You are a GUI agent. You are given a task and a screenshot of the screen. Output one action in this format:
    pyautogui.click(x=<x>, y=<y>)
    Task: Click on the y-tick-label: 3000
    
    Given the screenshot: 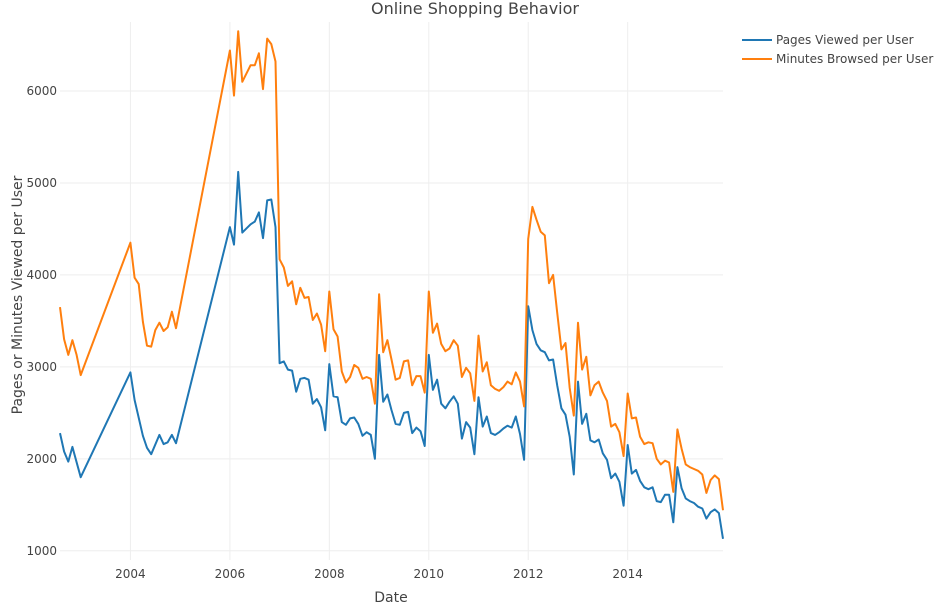 What is the action you would take?
    pyautogui.click(x=41, y=367)
    